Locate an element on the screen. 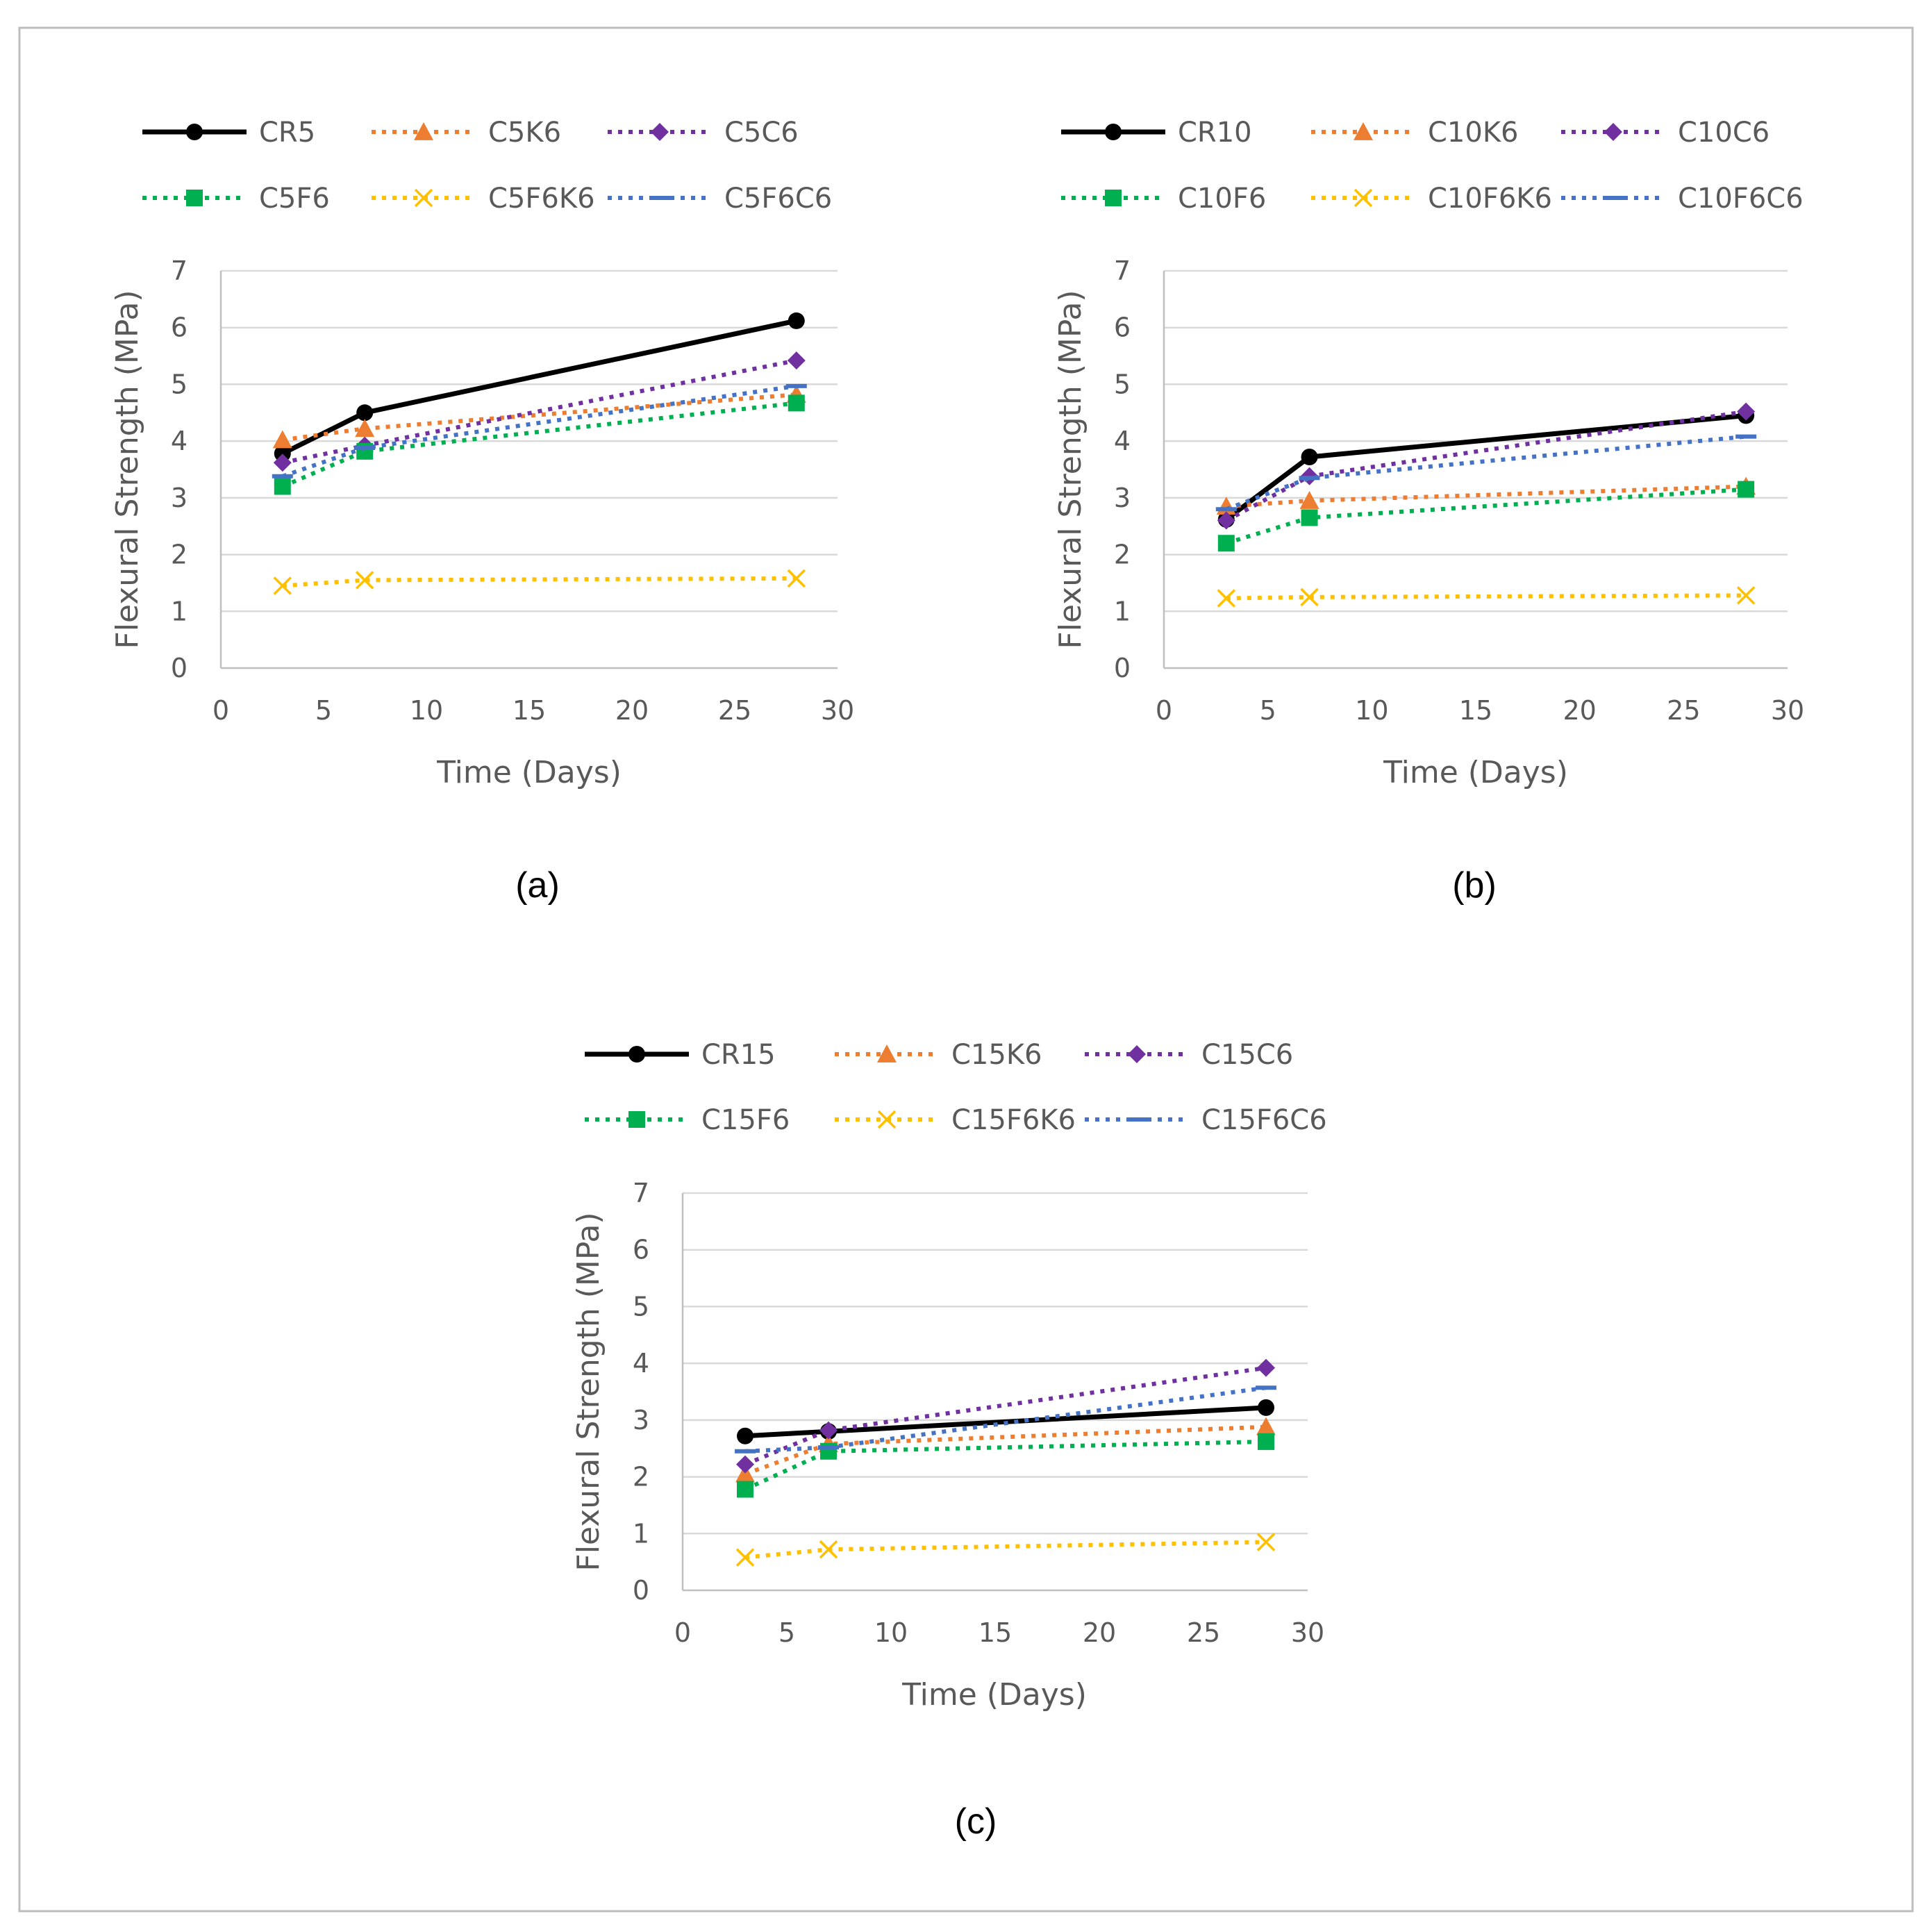 This screenshot has height=1932, width=1932. legend-label: C5C6 is located at coordinates (761, 133).